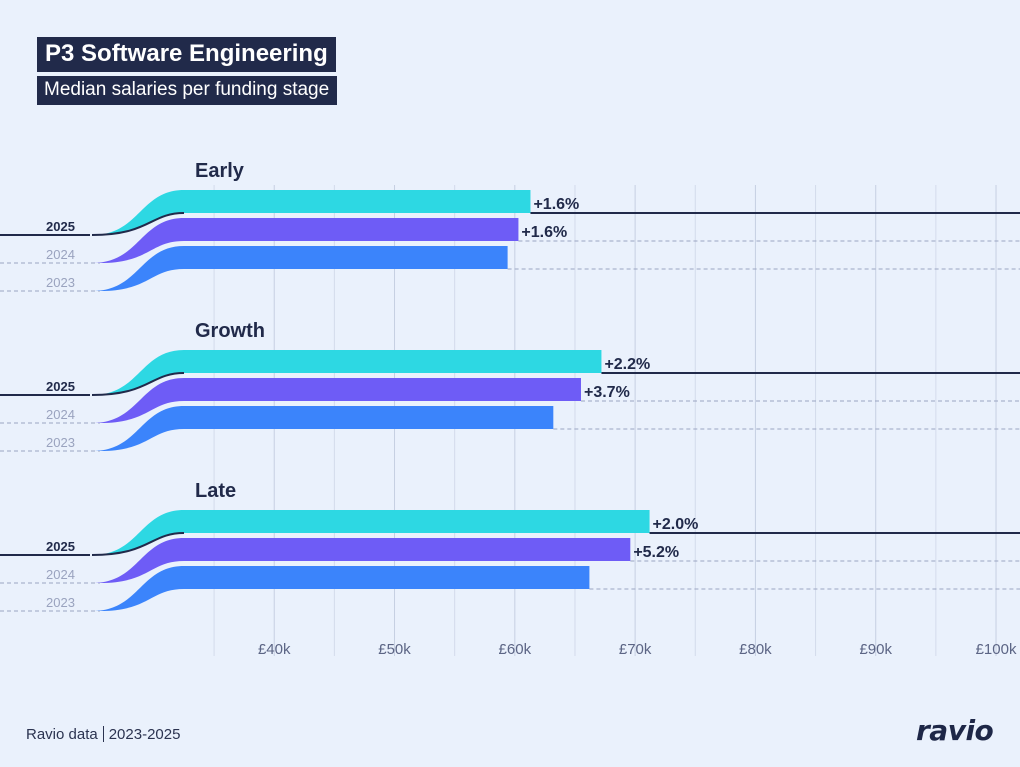 This screenshot has width=1020, height=767. I want to click on x-tick-label: £70k, so click(635, 649).